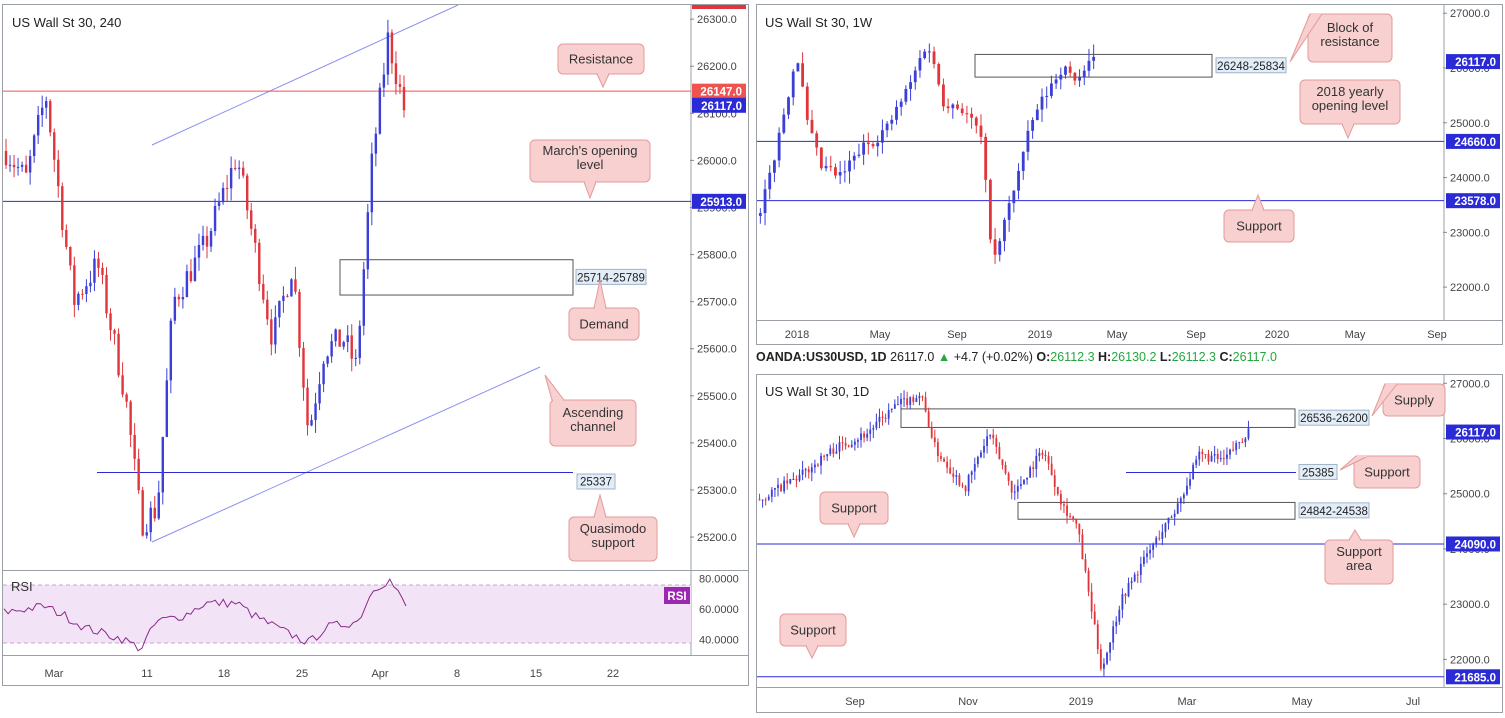  I want to click on low-label: L:, so click(1165, 357).